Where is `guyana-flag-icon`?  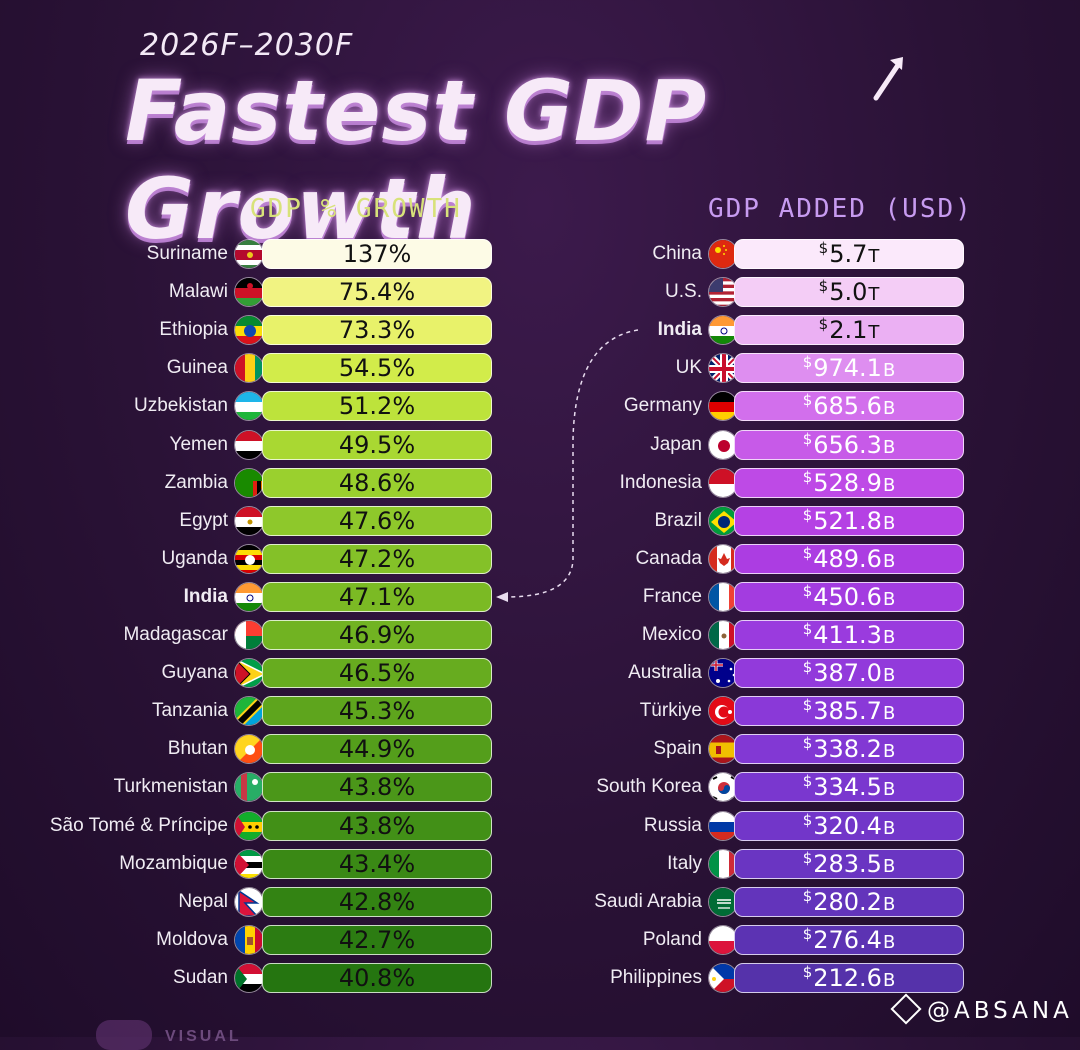 guyana-flag-icon is located at coordinates (249, 673).